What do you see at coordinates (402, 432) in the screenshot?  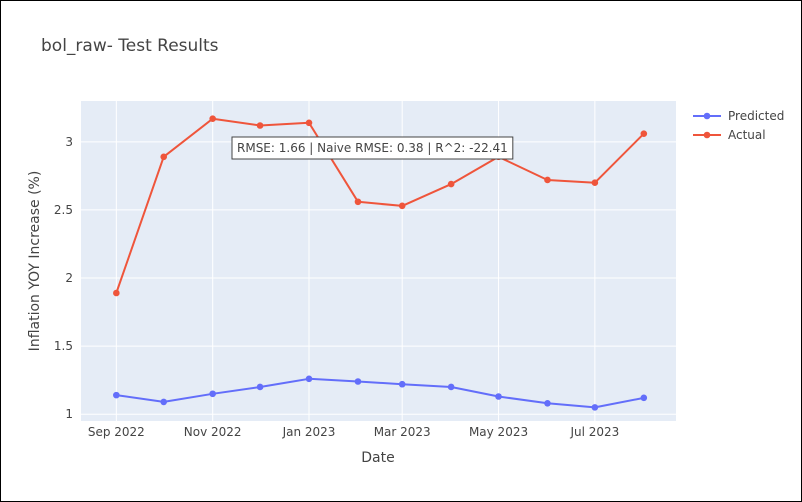 I see `x-tick-label: Mar 2023` at bounding box center [402, 432].